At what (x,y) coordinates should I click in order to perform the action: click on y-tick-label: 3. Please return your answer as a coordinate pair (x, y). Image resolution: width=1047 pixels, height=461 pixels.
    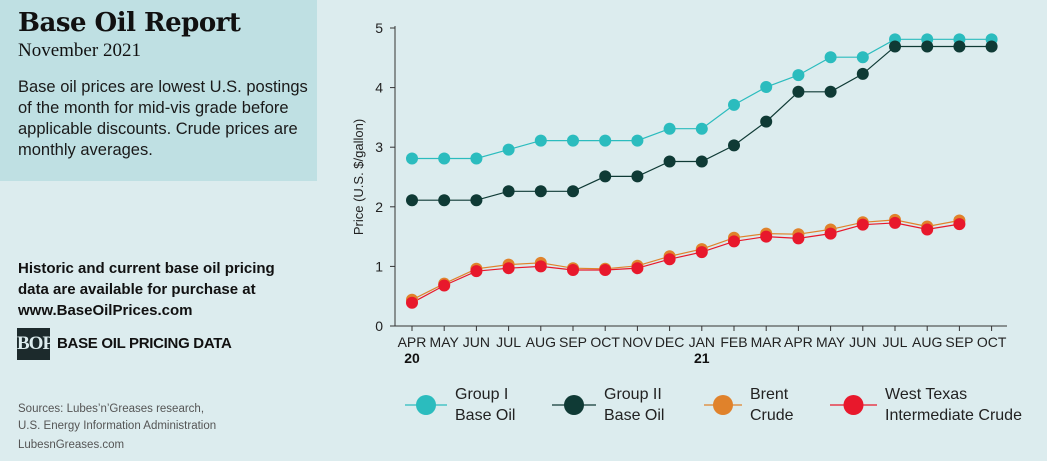
    Looking at the image, I should click on (379, 147).